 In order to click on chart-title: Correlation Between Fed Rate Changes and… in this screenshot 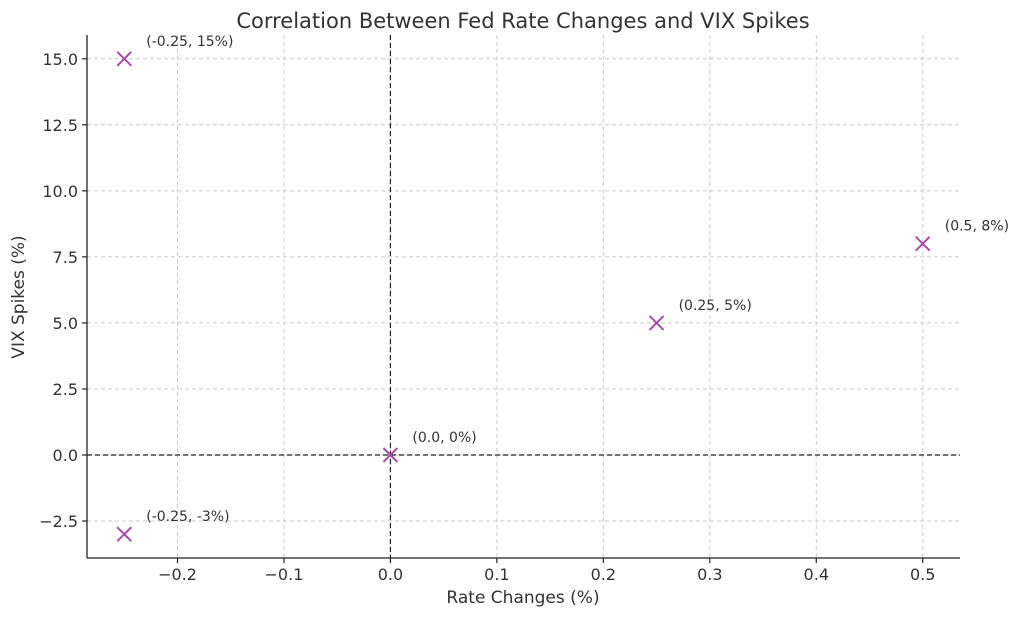, I will do `click(522, 21)`.